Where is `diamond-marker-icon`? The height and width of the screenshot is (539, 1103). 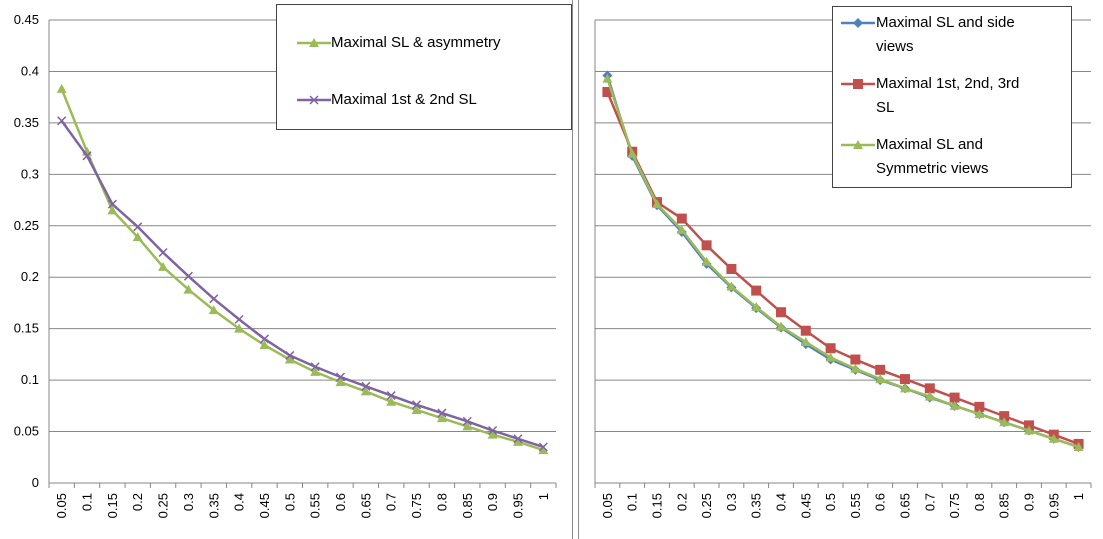
diamond-marker-icon is located at coordinates (858, 23).